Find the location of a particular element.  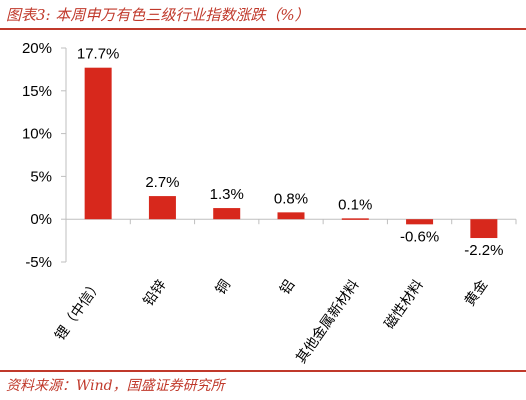

data-label: 0.1% is located at coordinates (355, 204).